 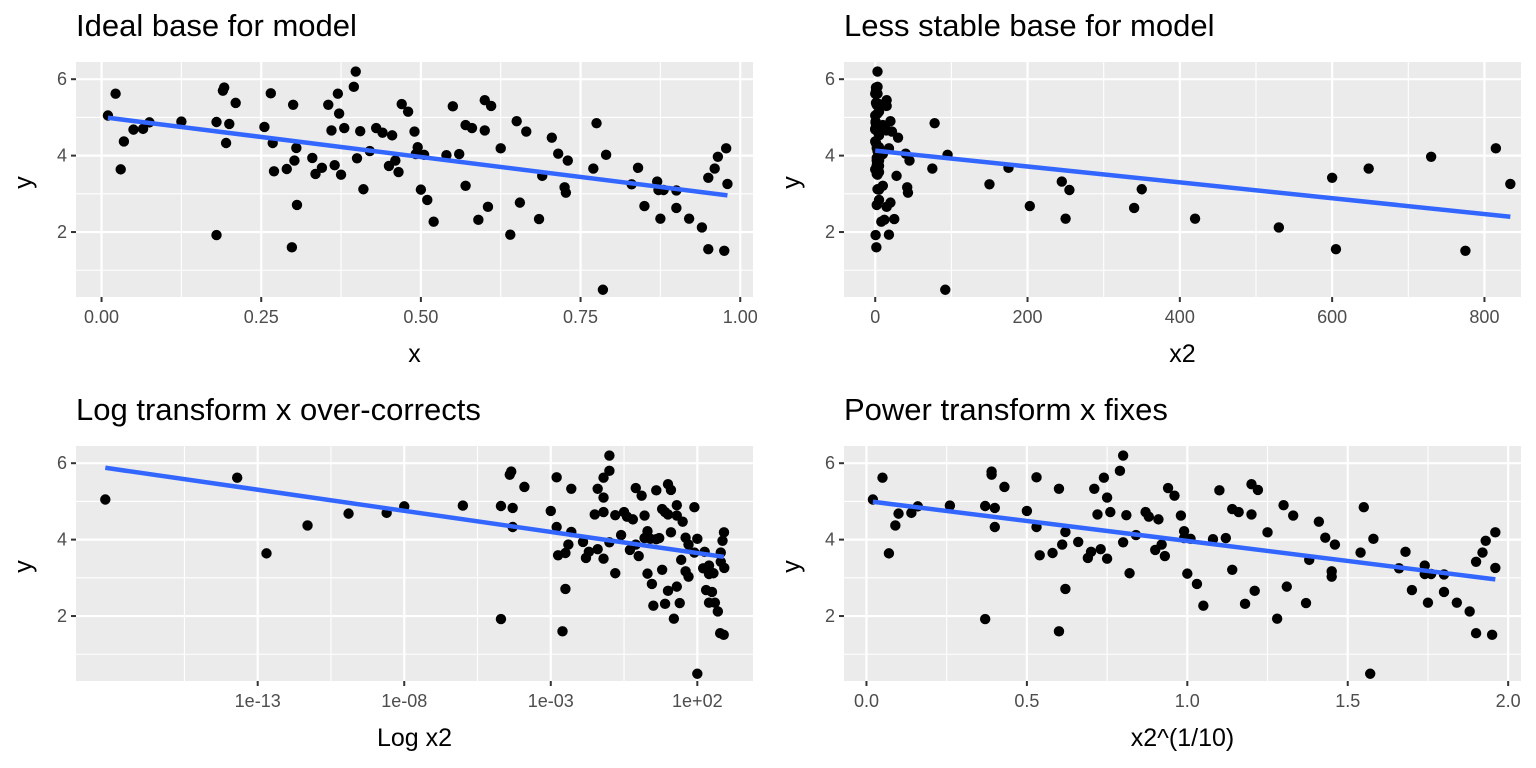 I want to click on x-tick-label: 0.75, so click(x=580, y=317).